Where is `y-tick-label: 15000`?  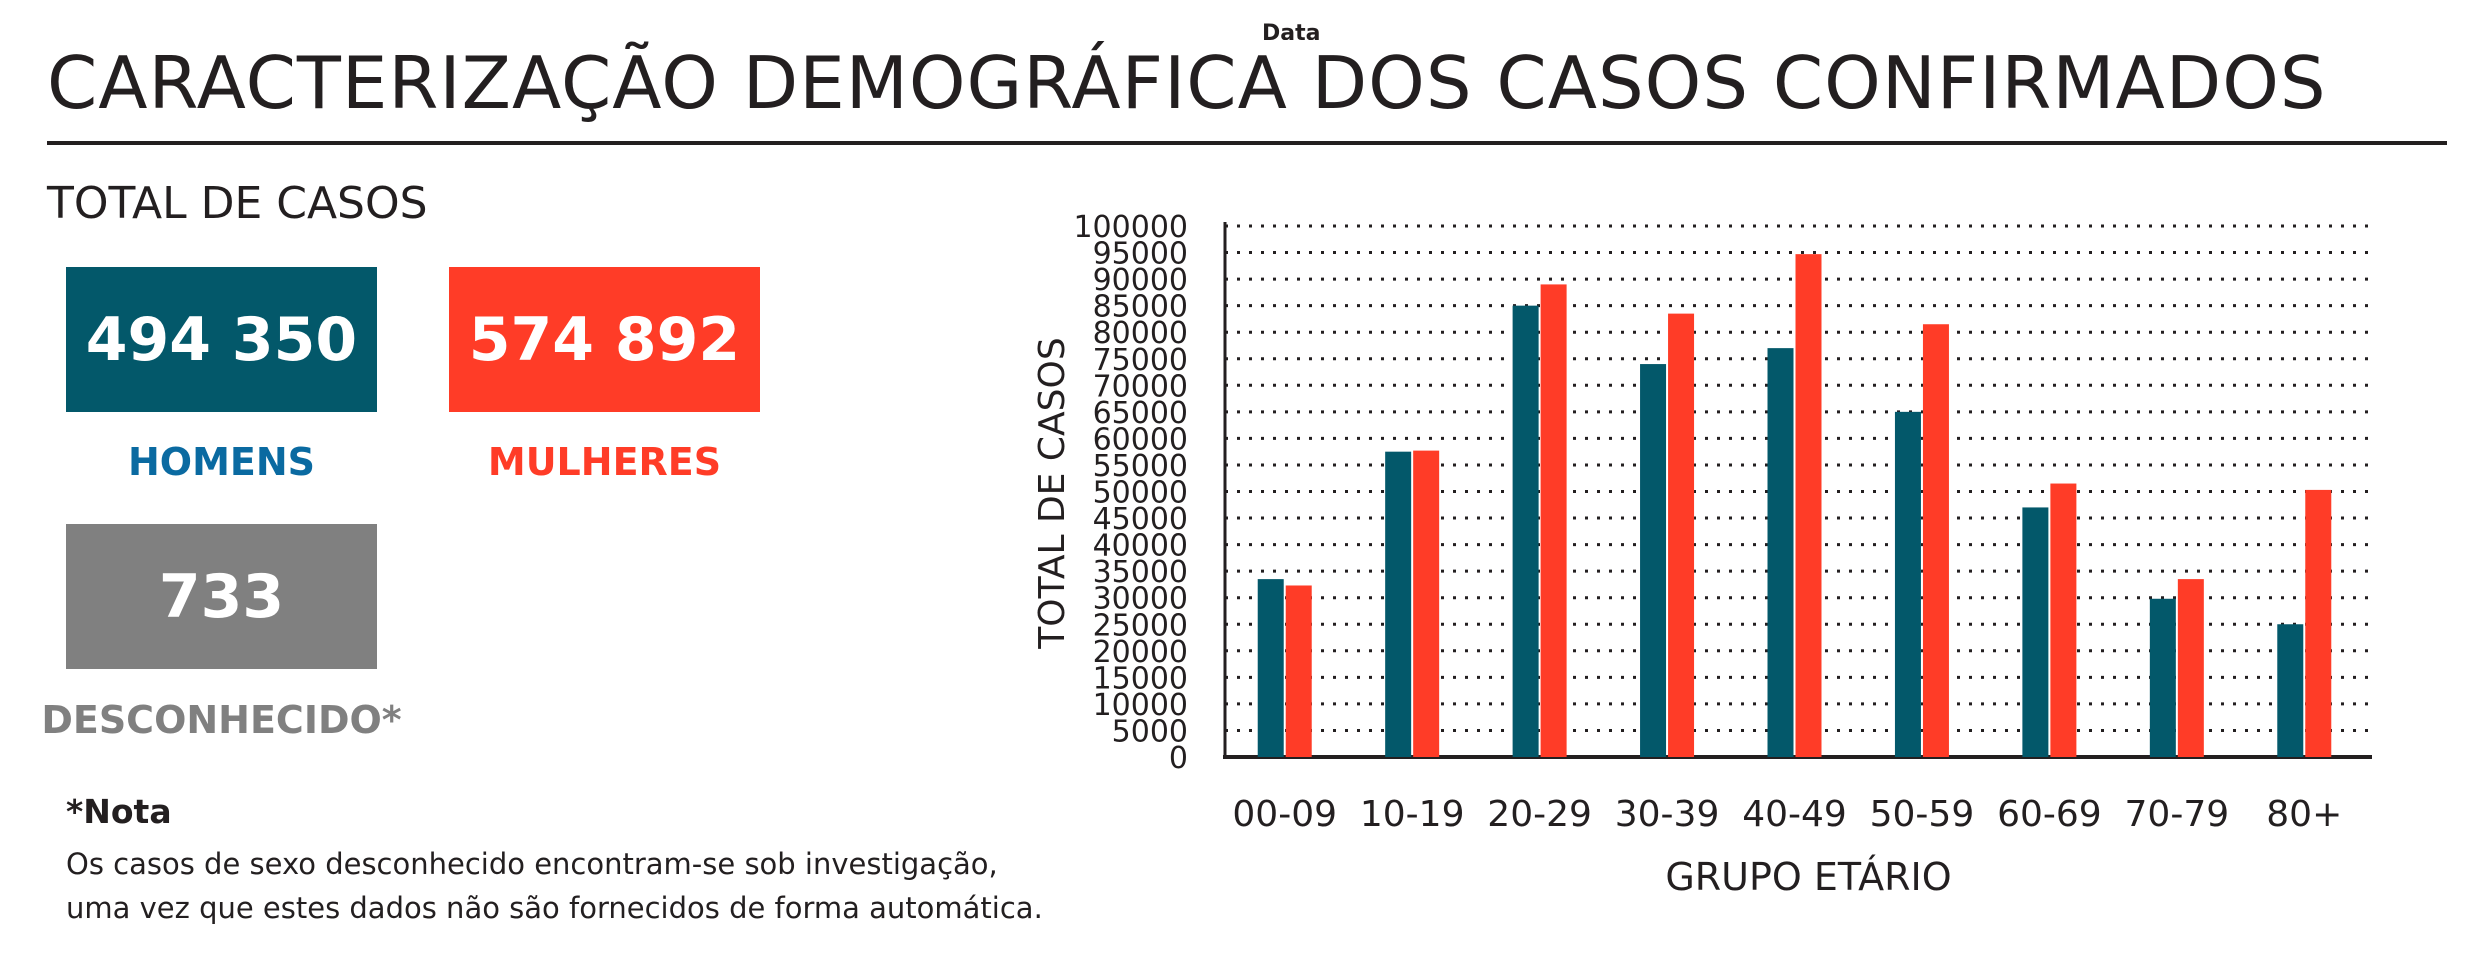 y-tick-label: 15000 is located at coordinates (1140, 678).